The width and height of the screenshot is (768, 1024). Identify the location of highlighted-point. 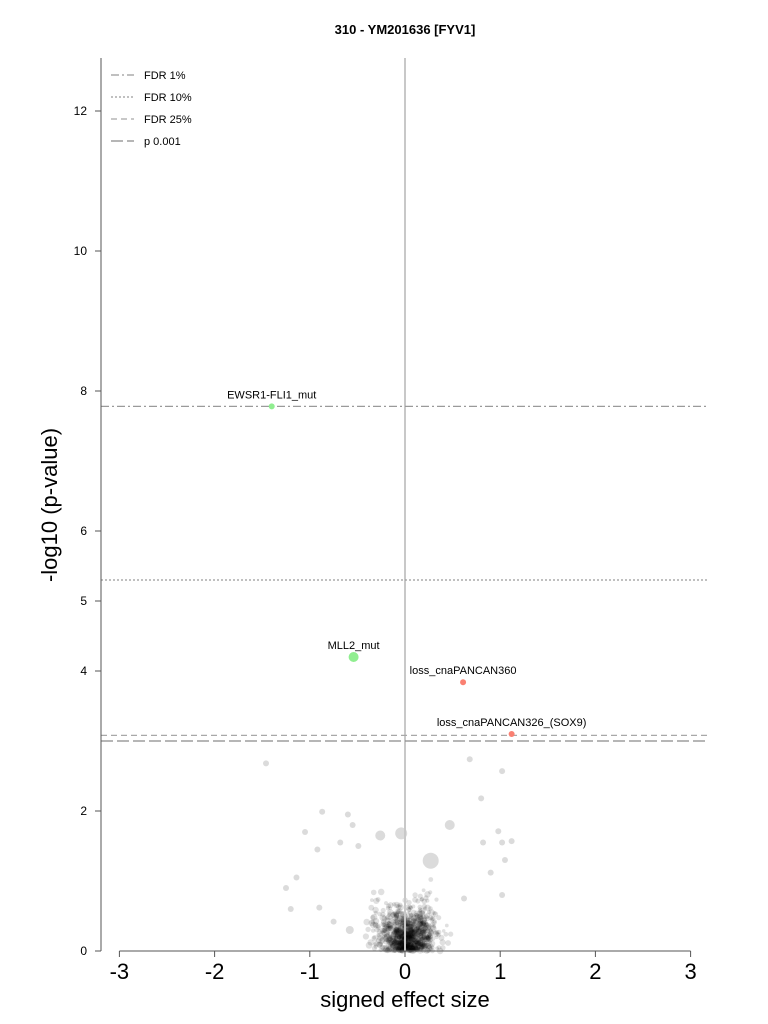
(511, 734).